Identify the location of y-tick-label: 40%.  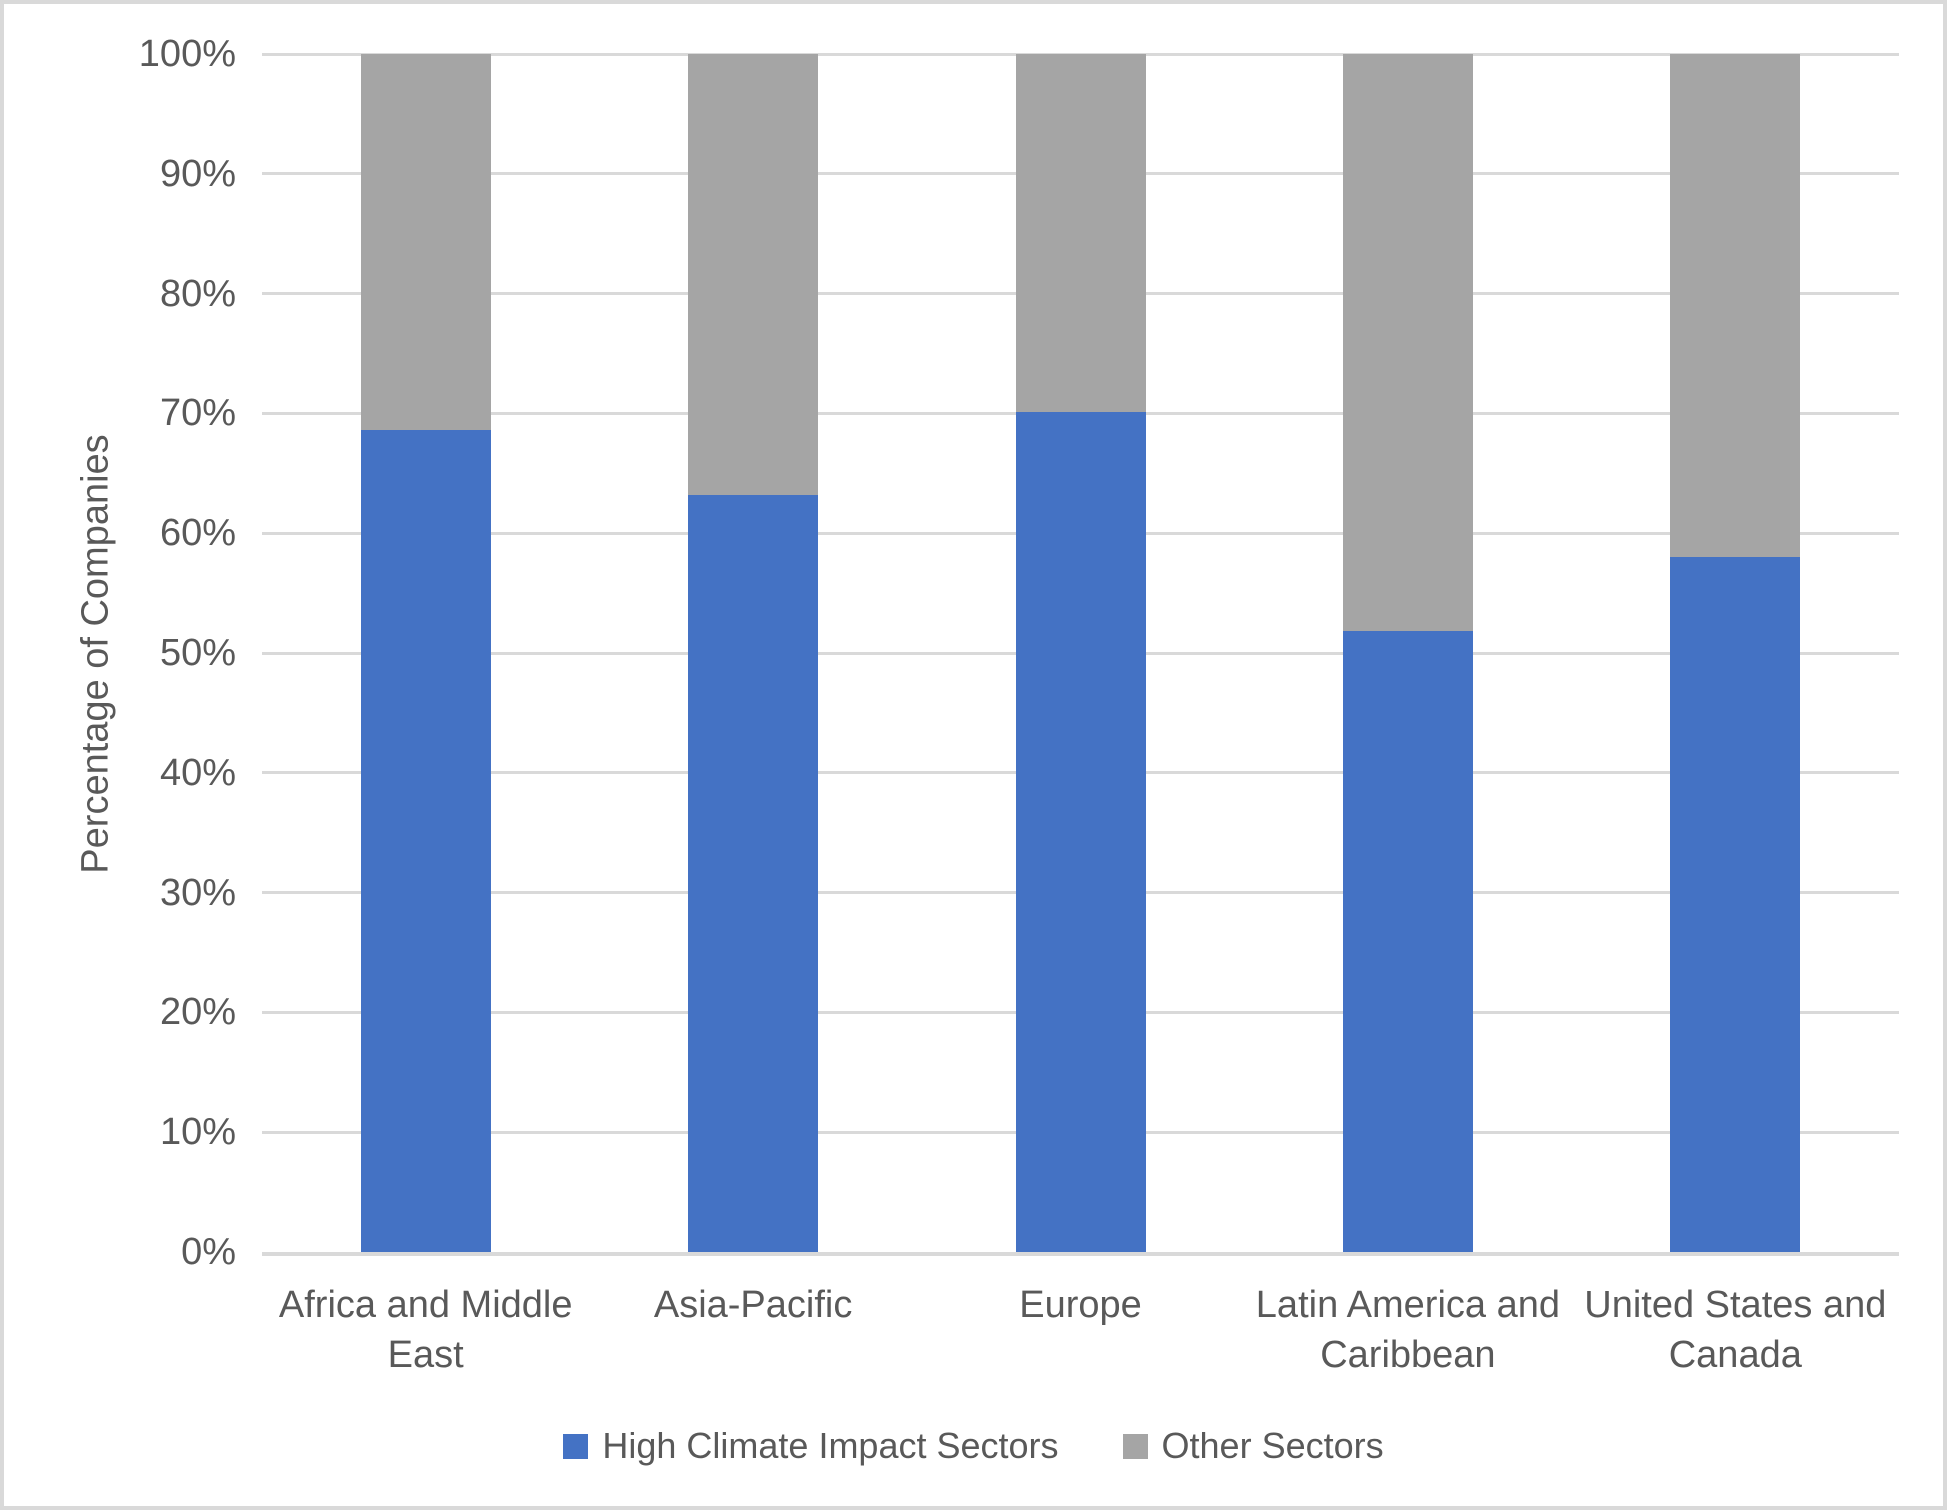
(197, 772).